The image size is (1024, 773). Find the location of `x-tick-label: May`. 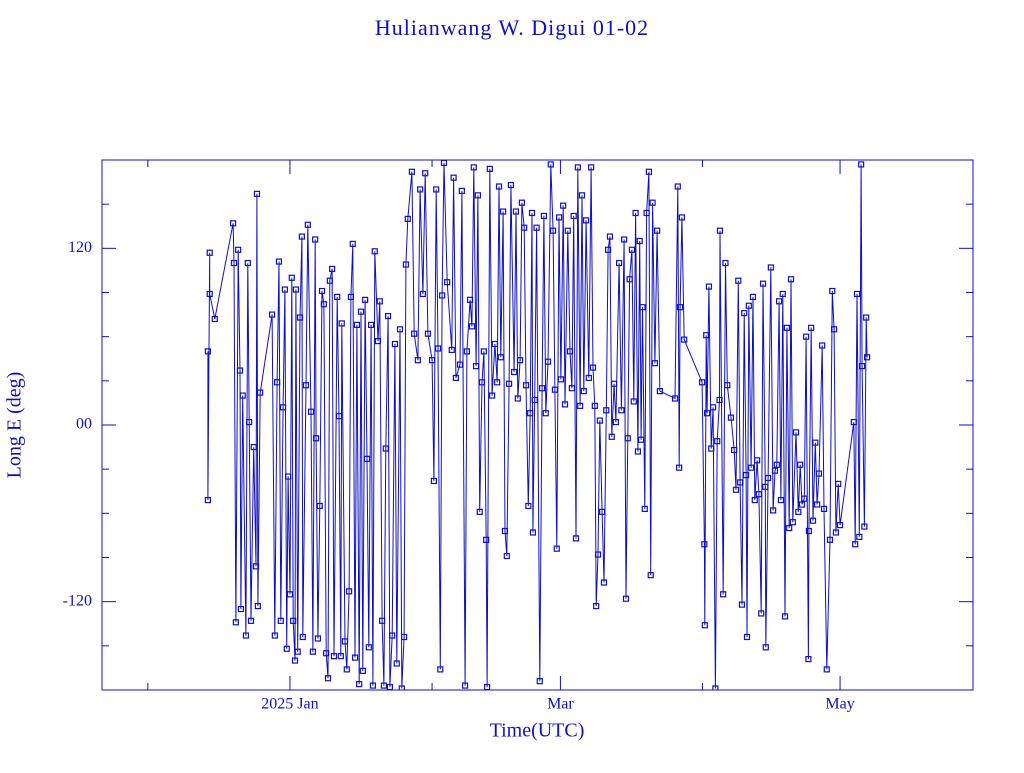

x-tick-label: May is located at coordinates (839, 704).